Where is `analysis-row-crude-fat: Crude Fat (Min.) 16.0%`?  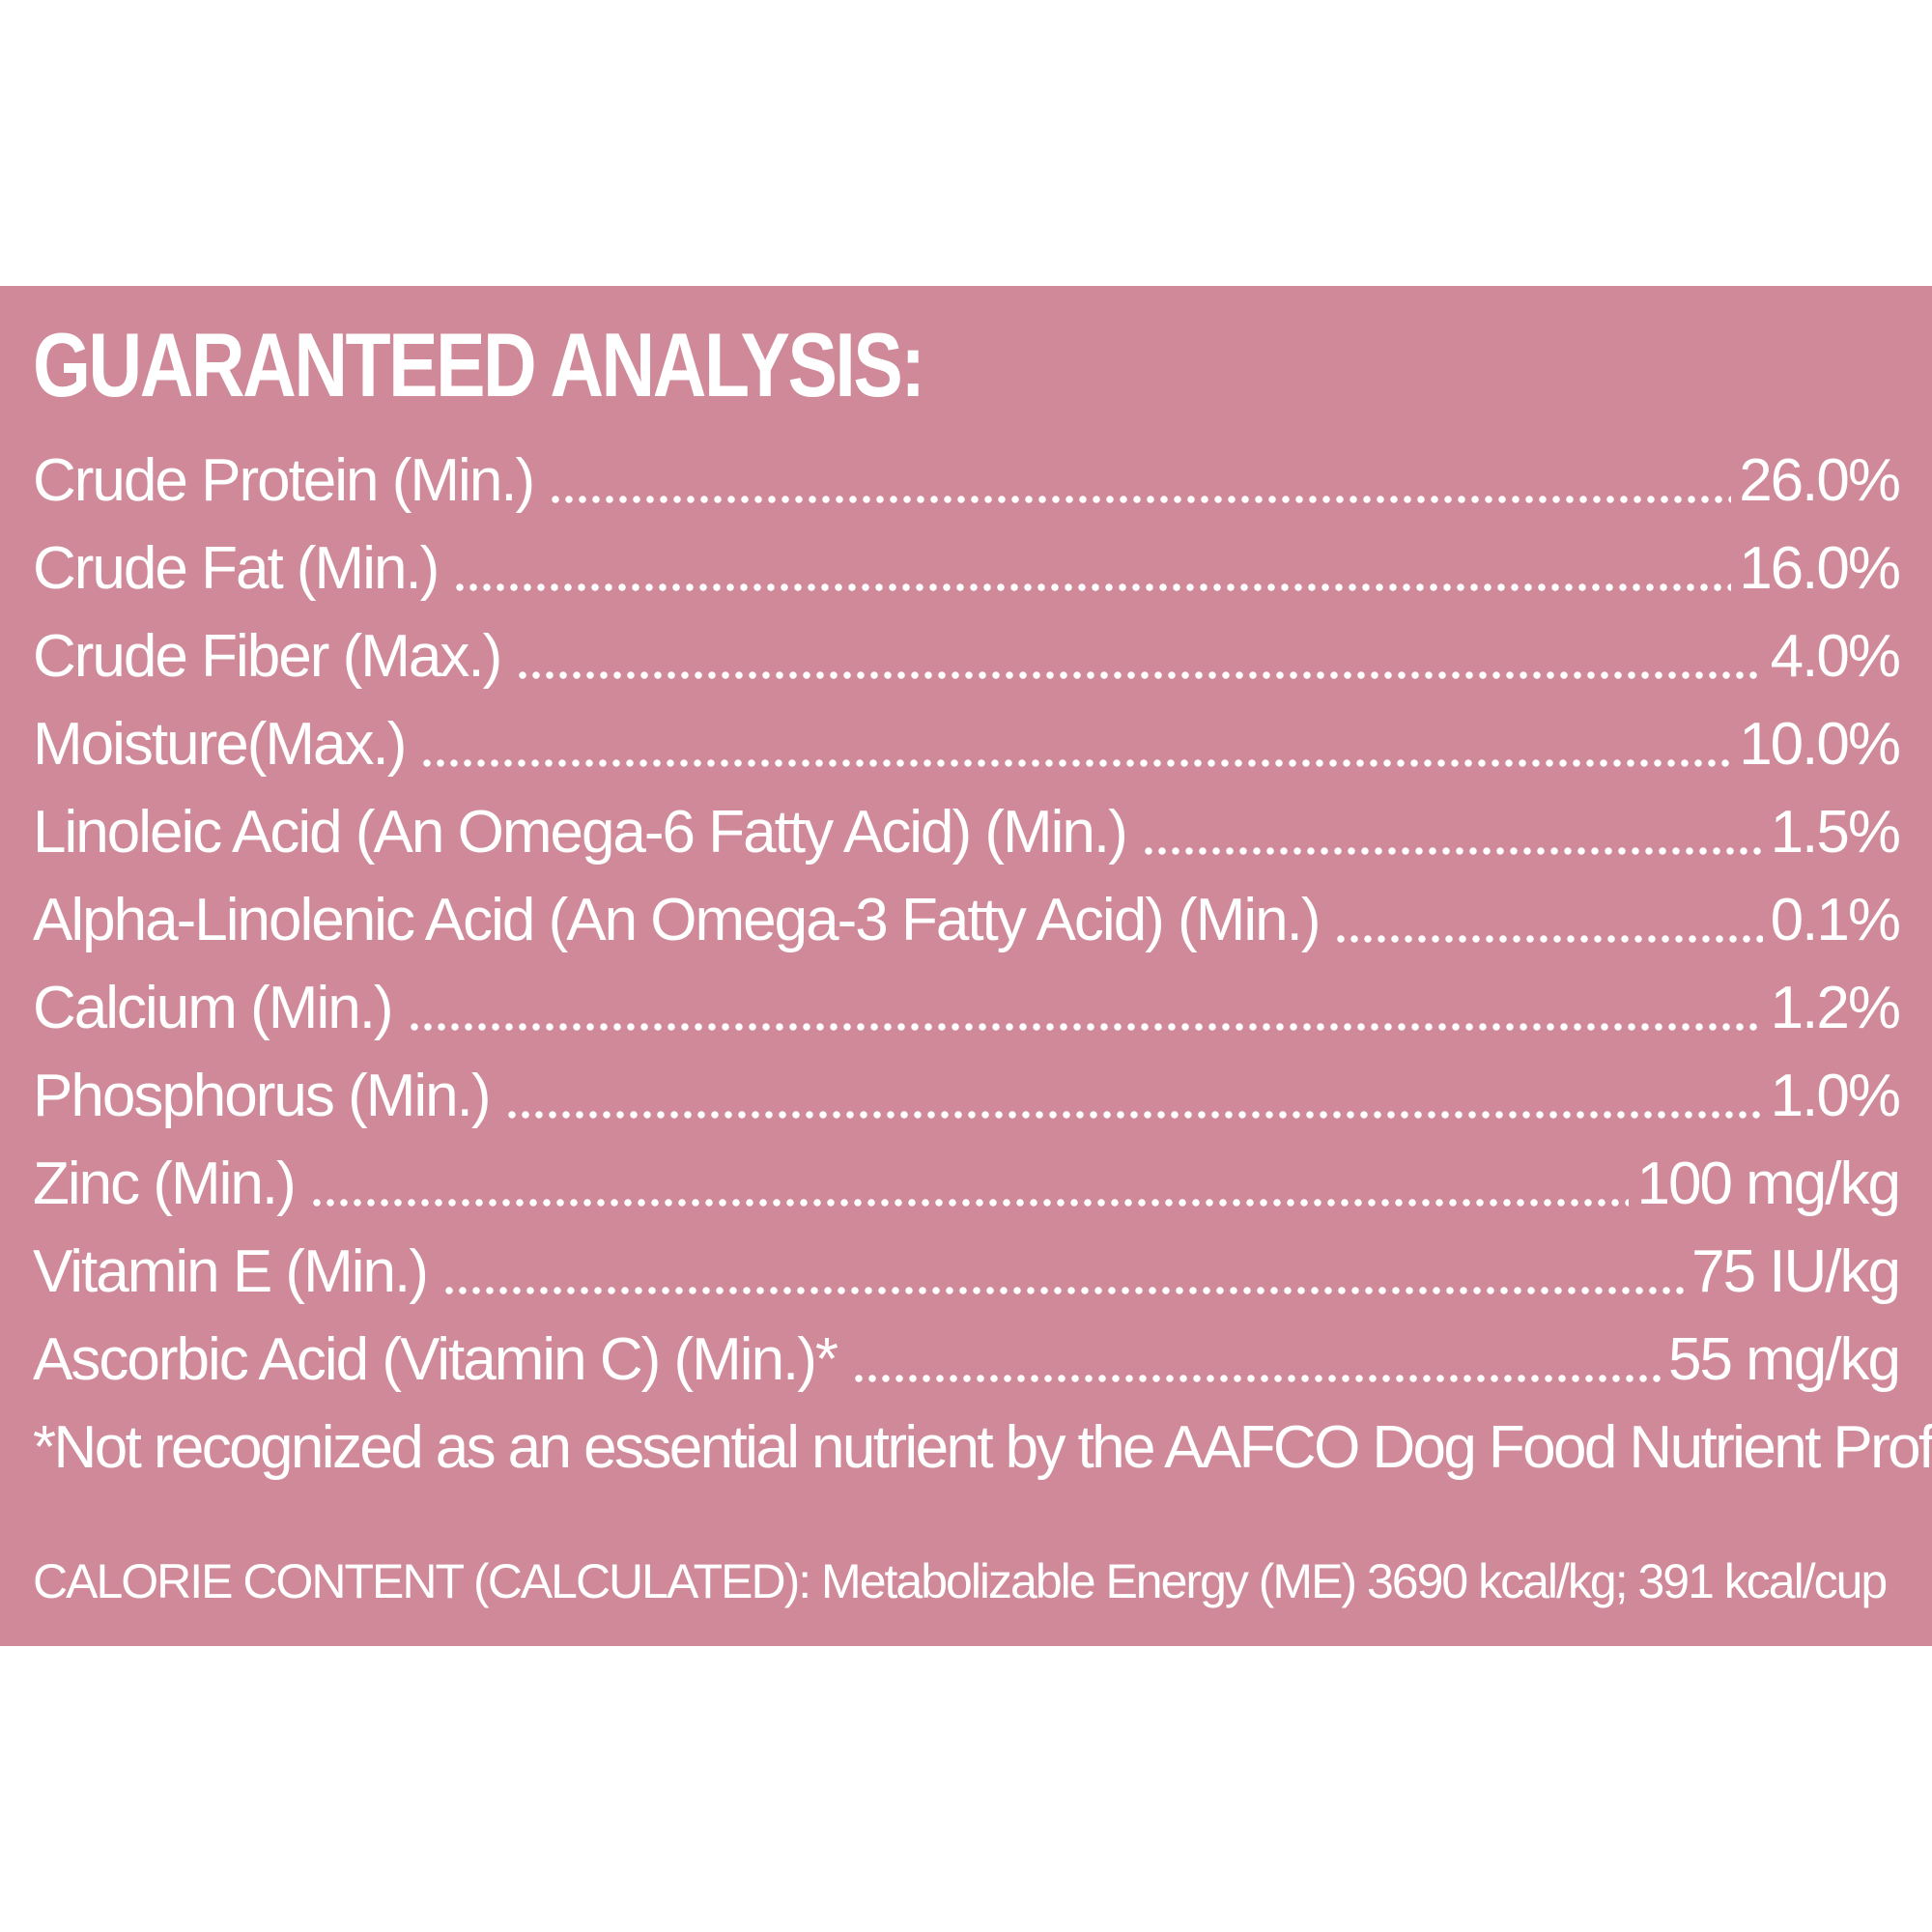 analysis-row-crude-fat: Crude Fat (Min.) 16.0% is located at coordinates (966, 568).